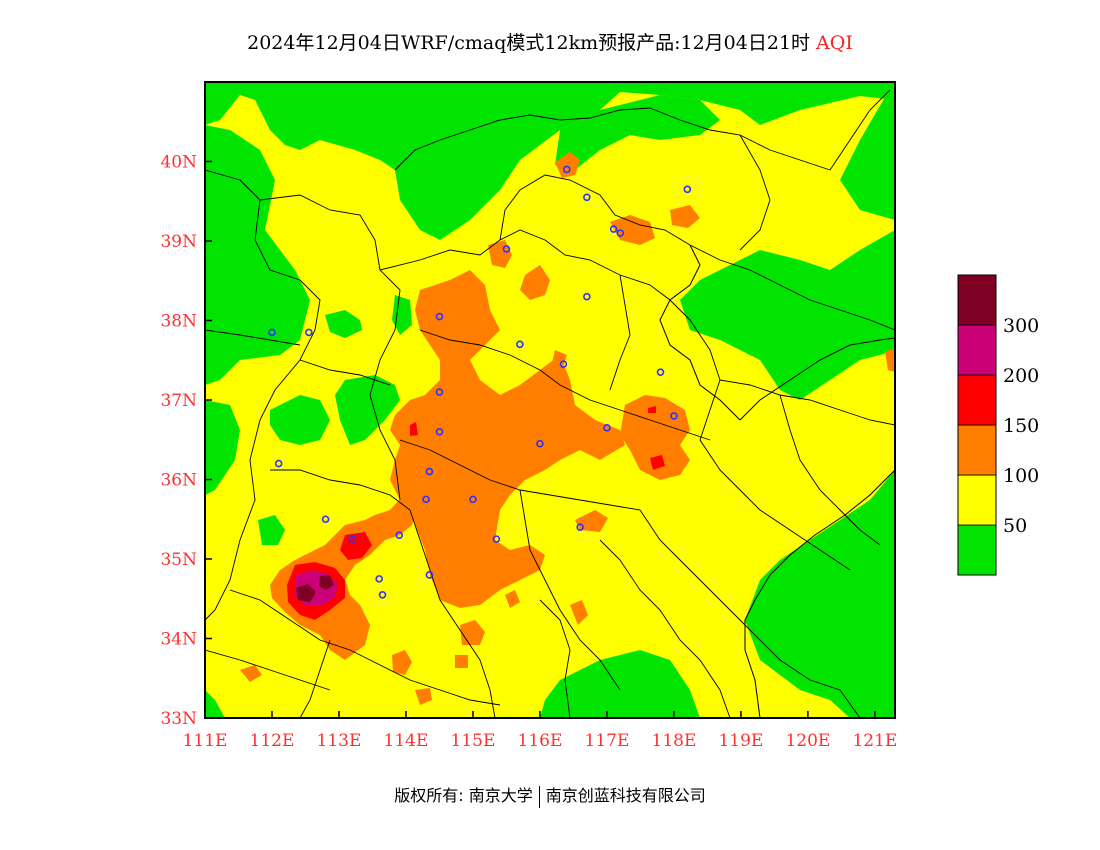  Describe the element at coordinates (178, 163) in the screenshot. I see `y-tick-label: 40N` at that location.